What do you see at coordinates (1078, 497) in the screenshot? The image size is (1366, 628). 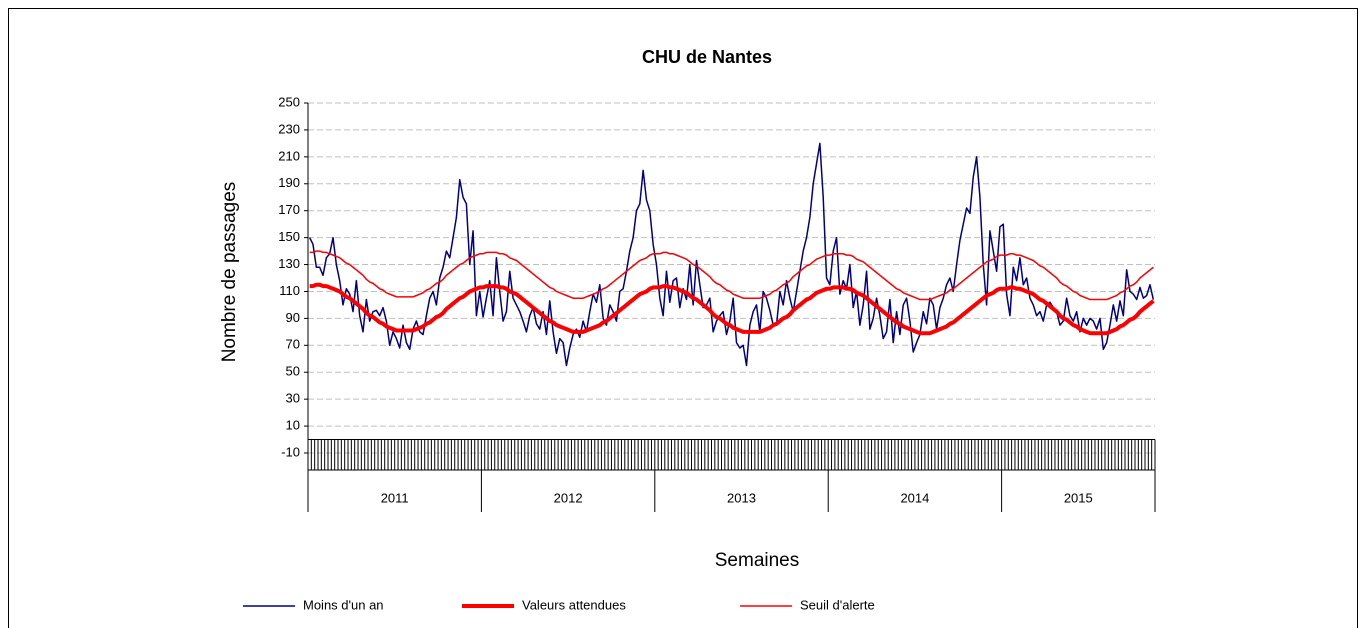 I see `x-group-label: 2015` at bounding box center [1078, 497].